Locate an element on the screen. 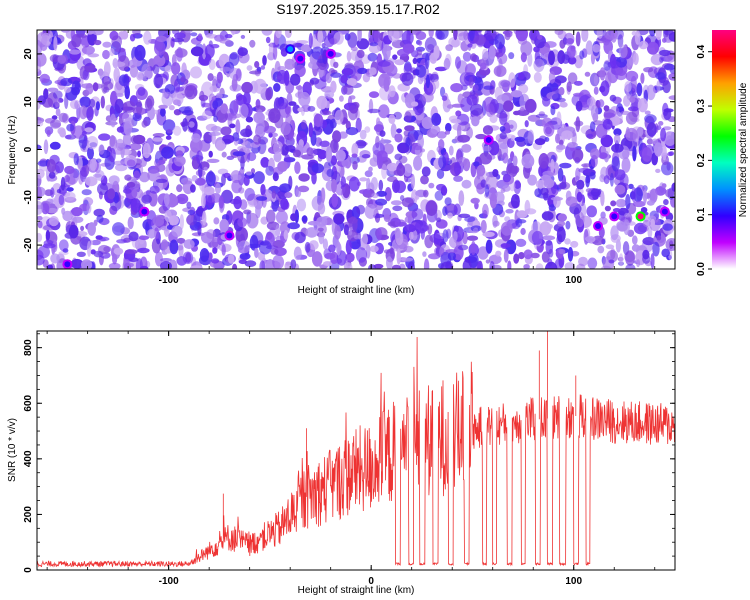  colorbar-tick-label: 0.4 is located at coordinates (701, 51).